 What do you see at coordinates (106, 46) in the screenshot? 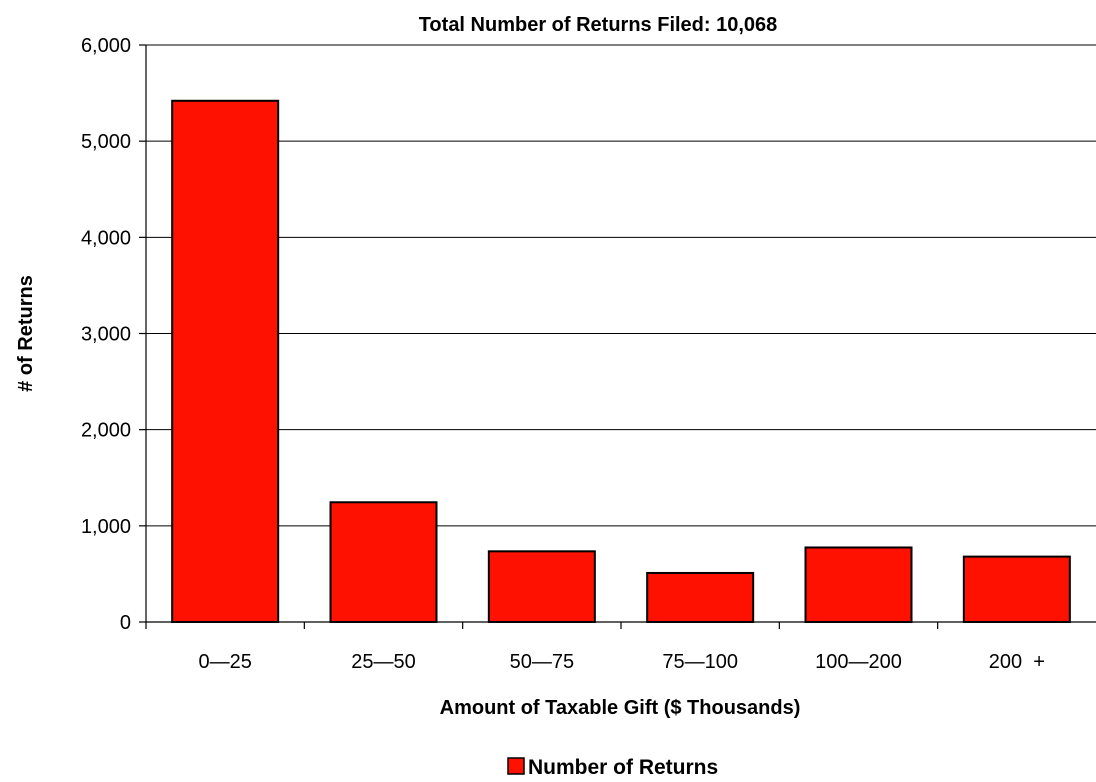
I see `y-tick-label: 6,000` at bounding box center [106, 46].